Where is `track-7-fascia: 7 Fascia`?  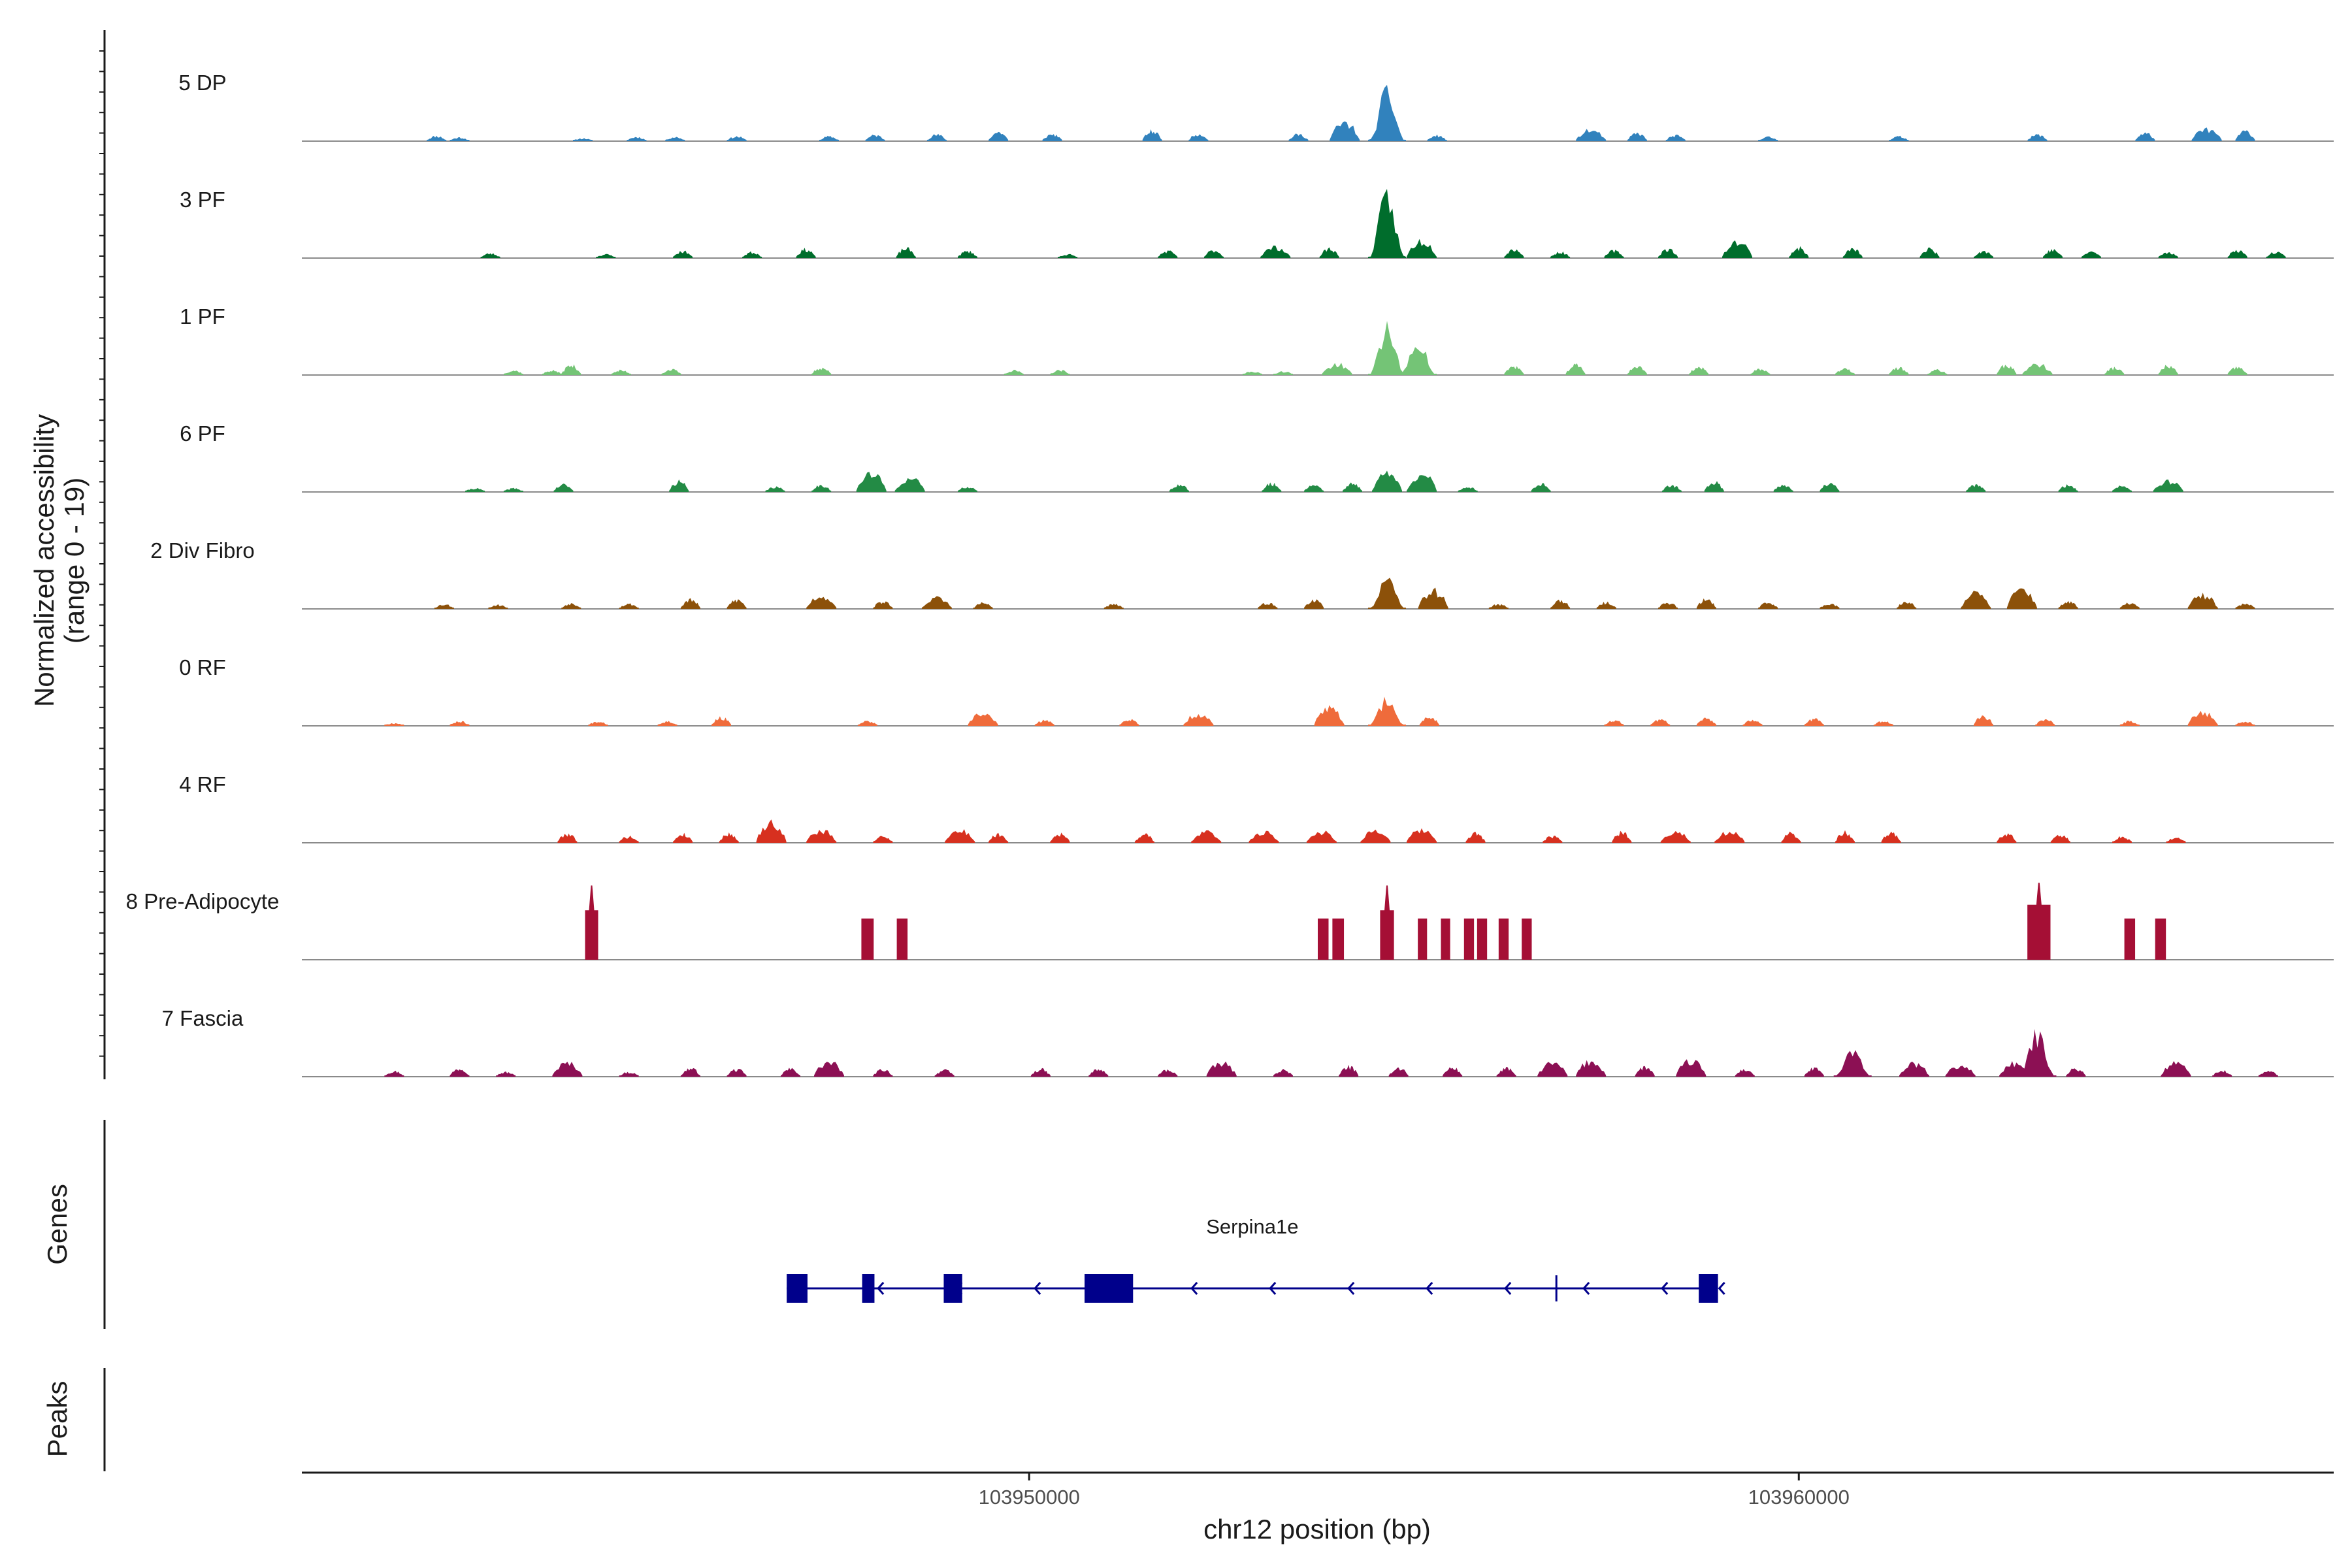 track-7-fascia: 7 Fascia is located at coordinates (1248, 1041).